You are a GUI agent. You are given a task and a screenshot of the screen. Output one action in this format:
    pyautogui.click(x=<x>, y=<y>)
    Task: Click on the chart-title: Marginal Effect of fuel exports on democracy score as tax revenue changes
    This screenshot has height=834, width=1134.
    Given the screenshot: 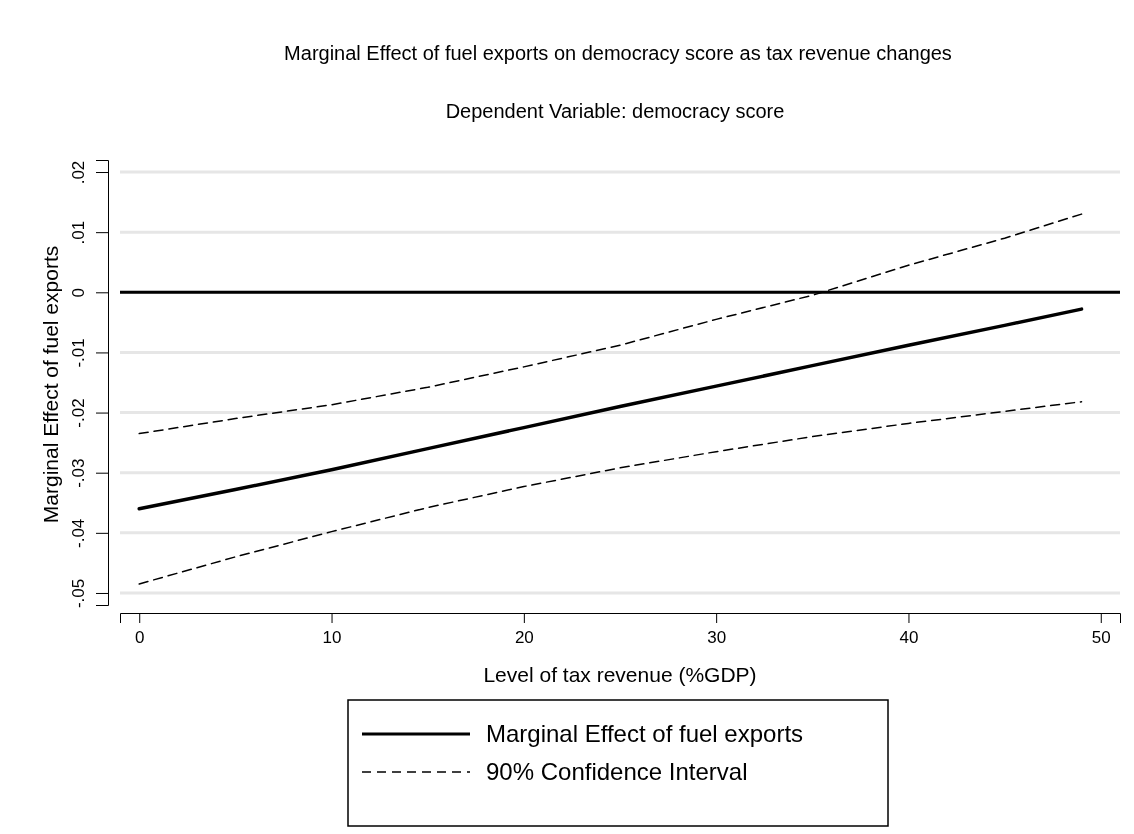 What is the action you would take?
    pyautogui.click(x=618, y=53)
    